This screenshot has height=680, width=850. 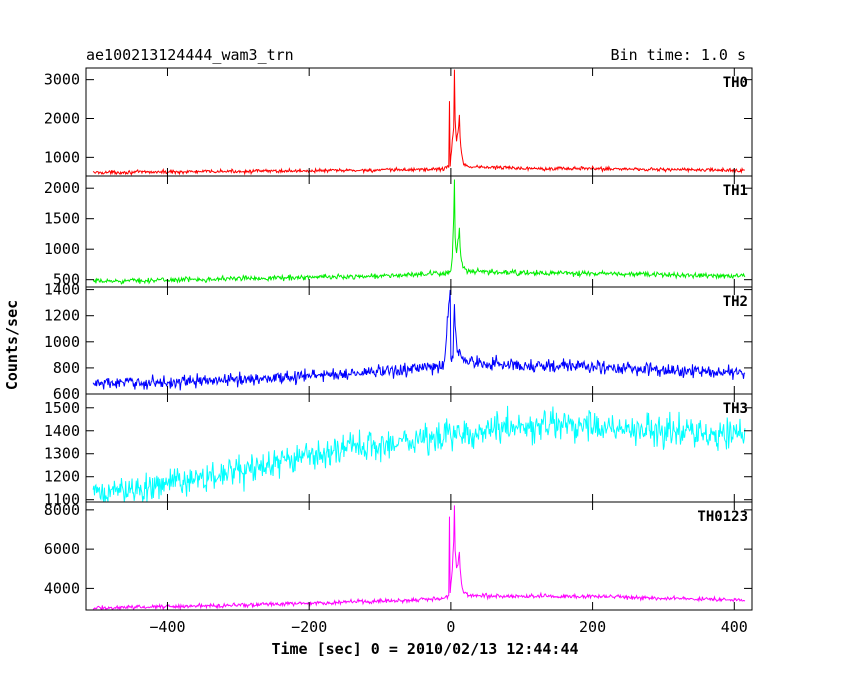 I want to click on x-axis: −400 −200 0 200 400, so click(x=448, y=627).